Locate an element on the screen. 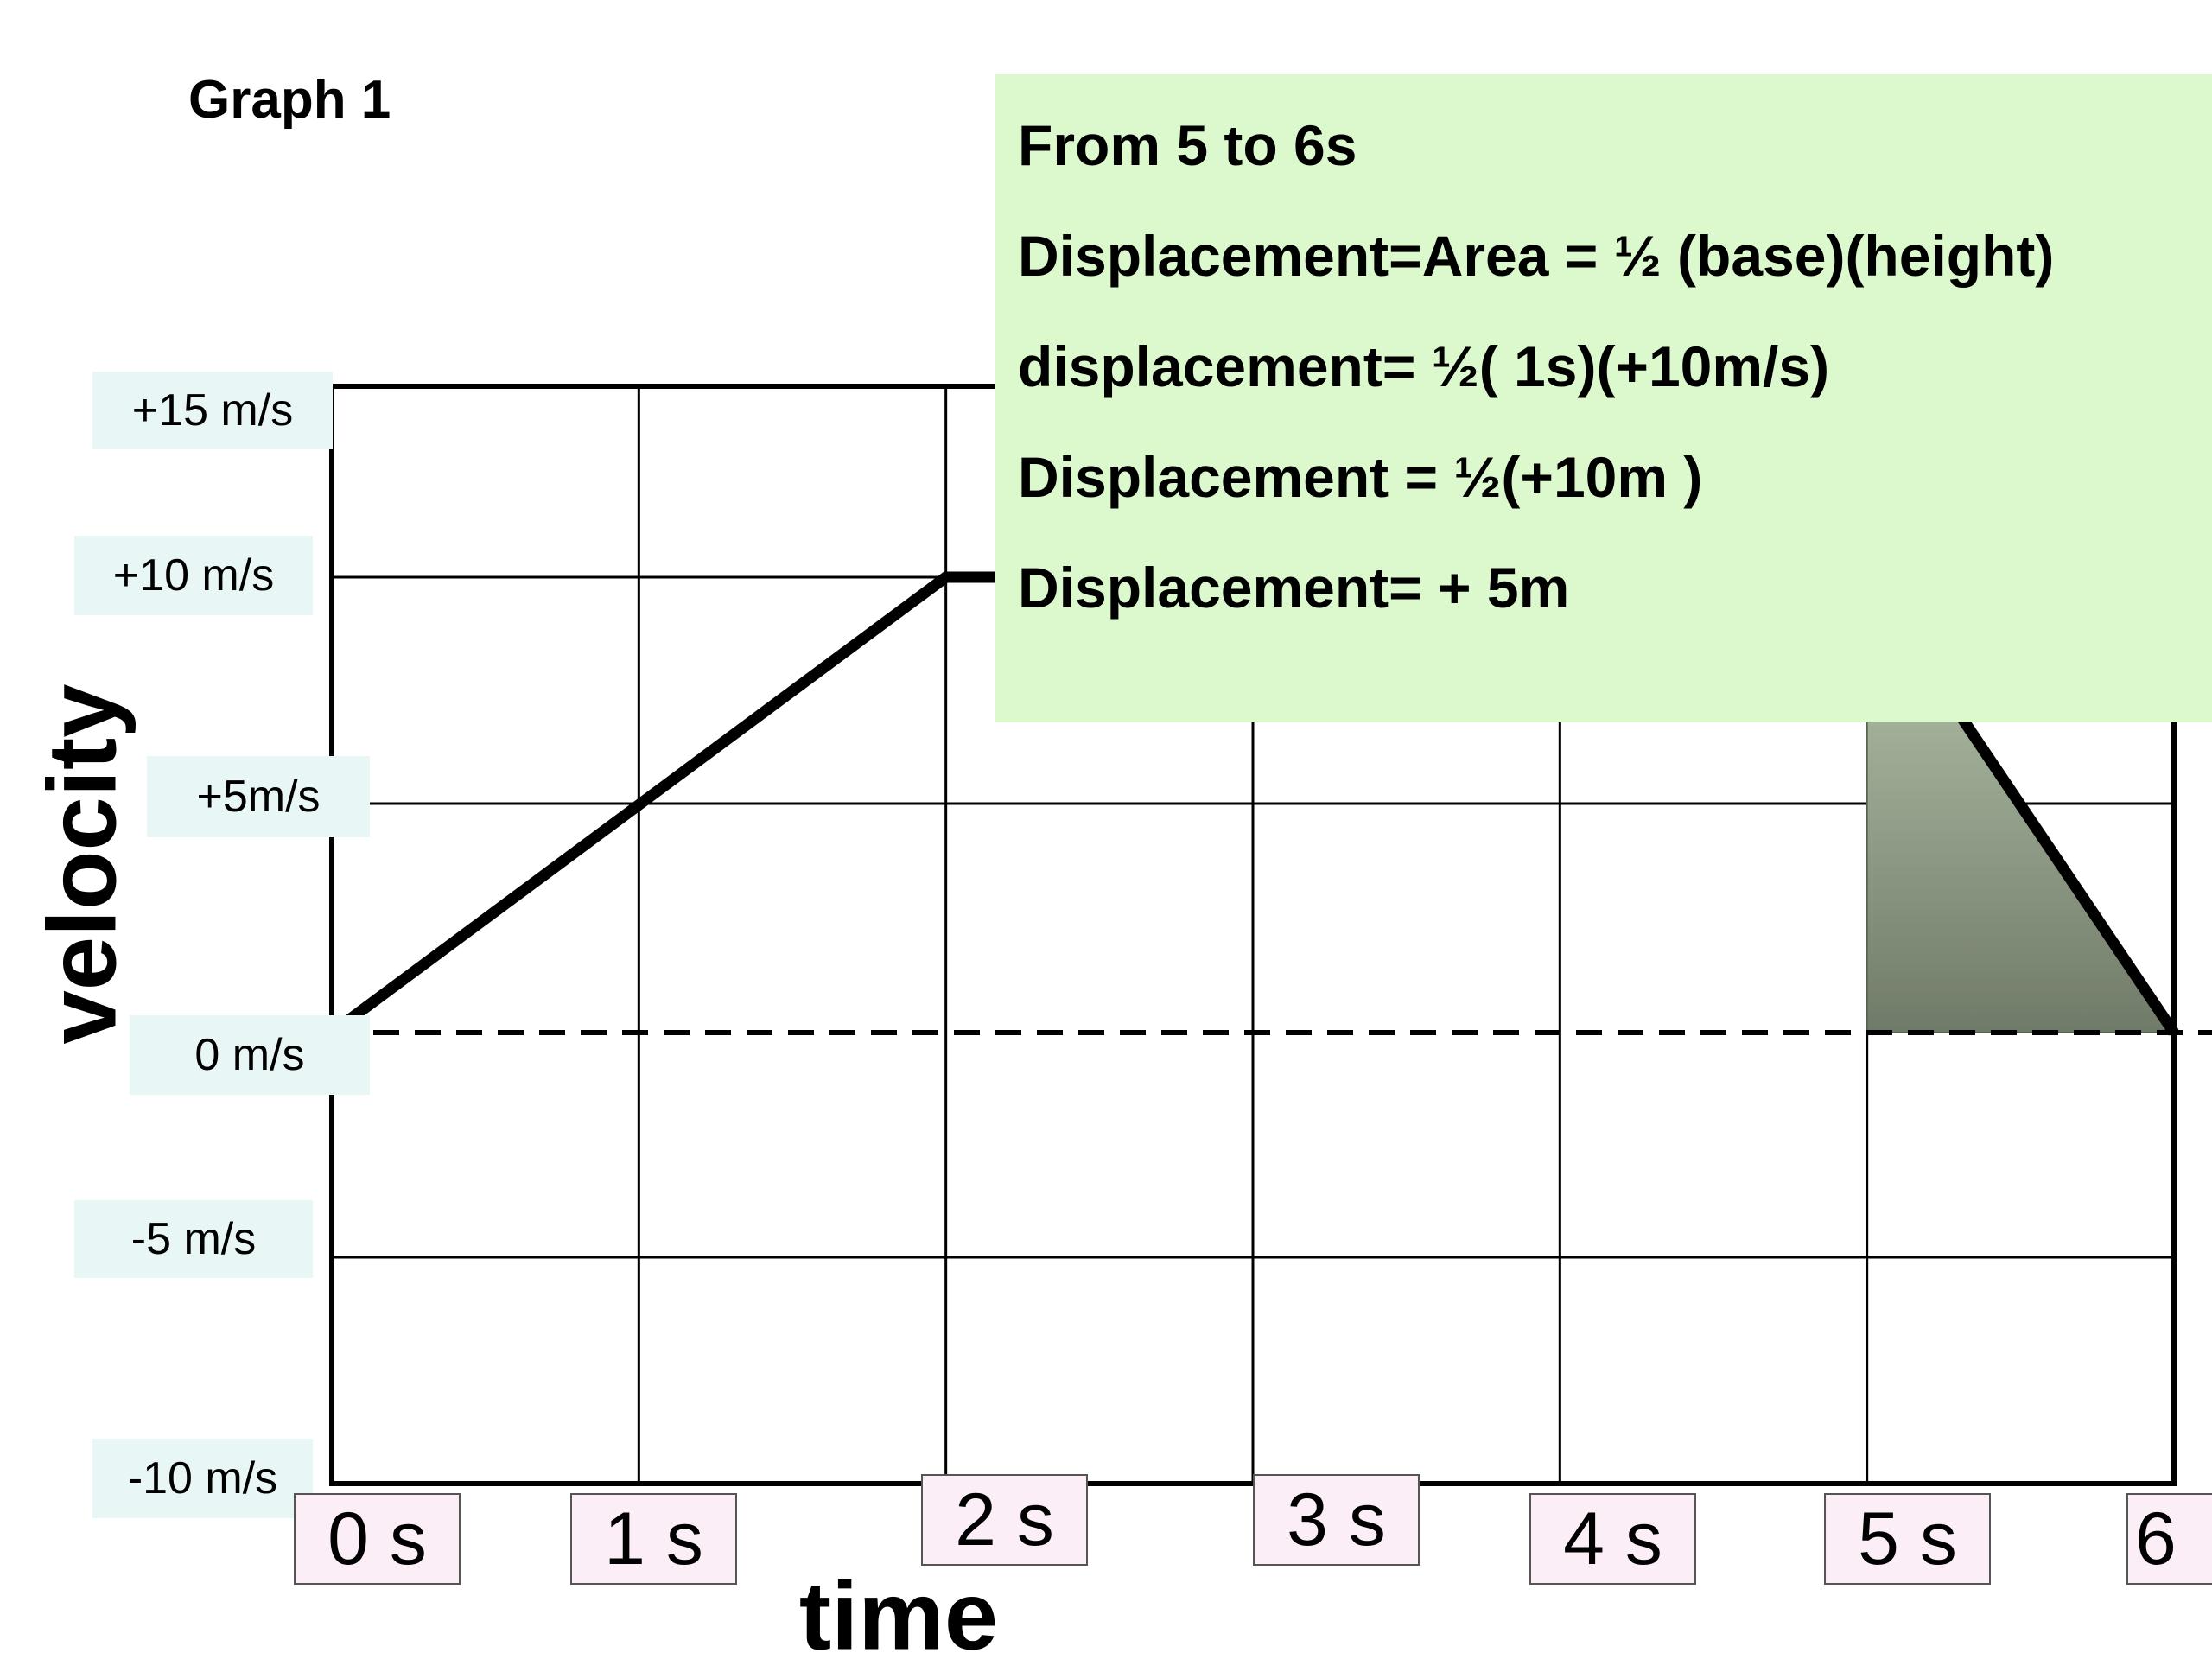 The height and width of the screenshot is (1672, 2212). x-axis-label: time is located at coordinates (898, 1616).